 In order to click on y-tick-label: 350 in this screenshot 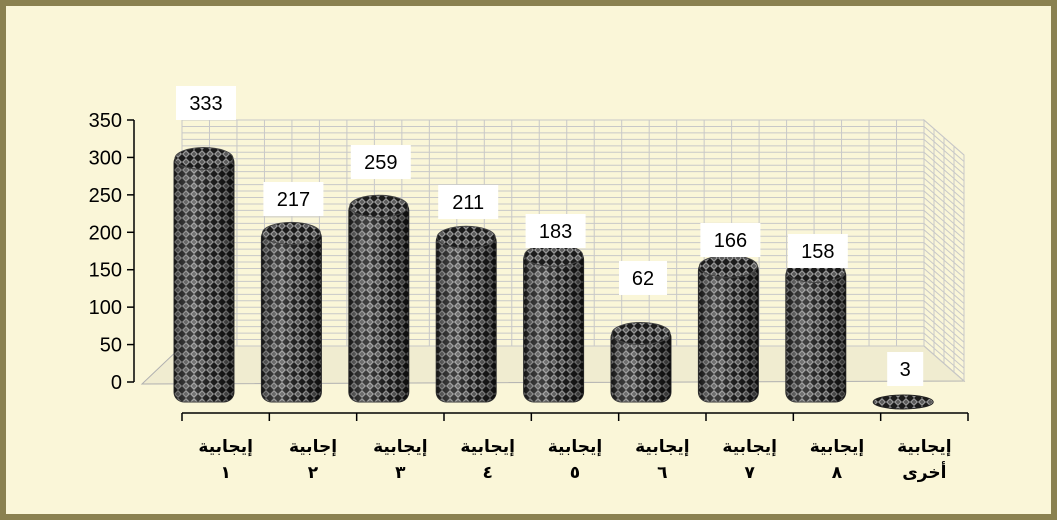, I will do `click(105, 121)`.